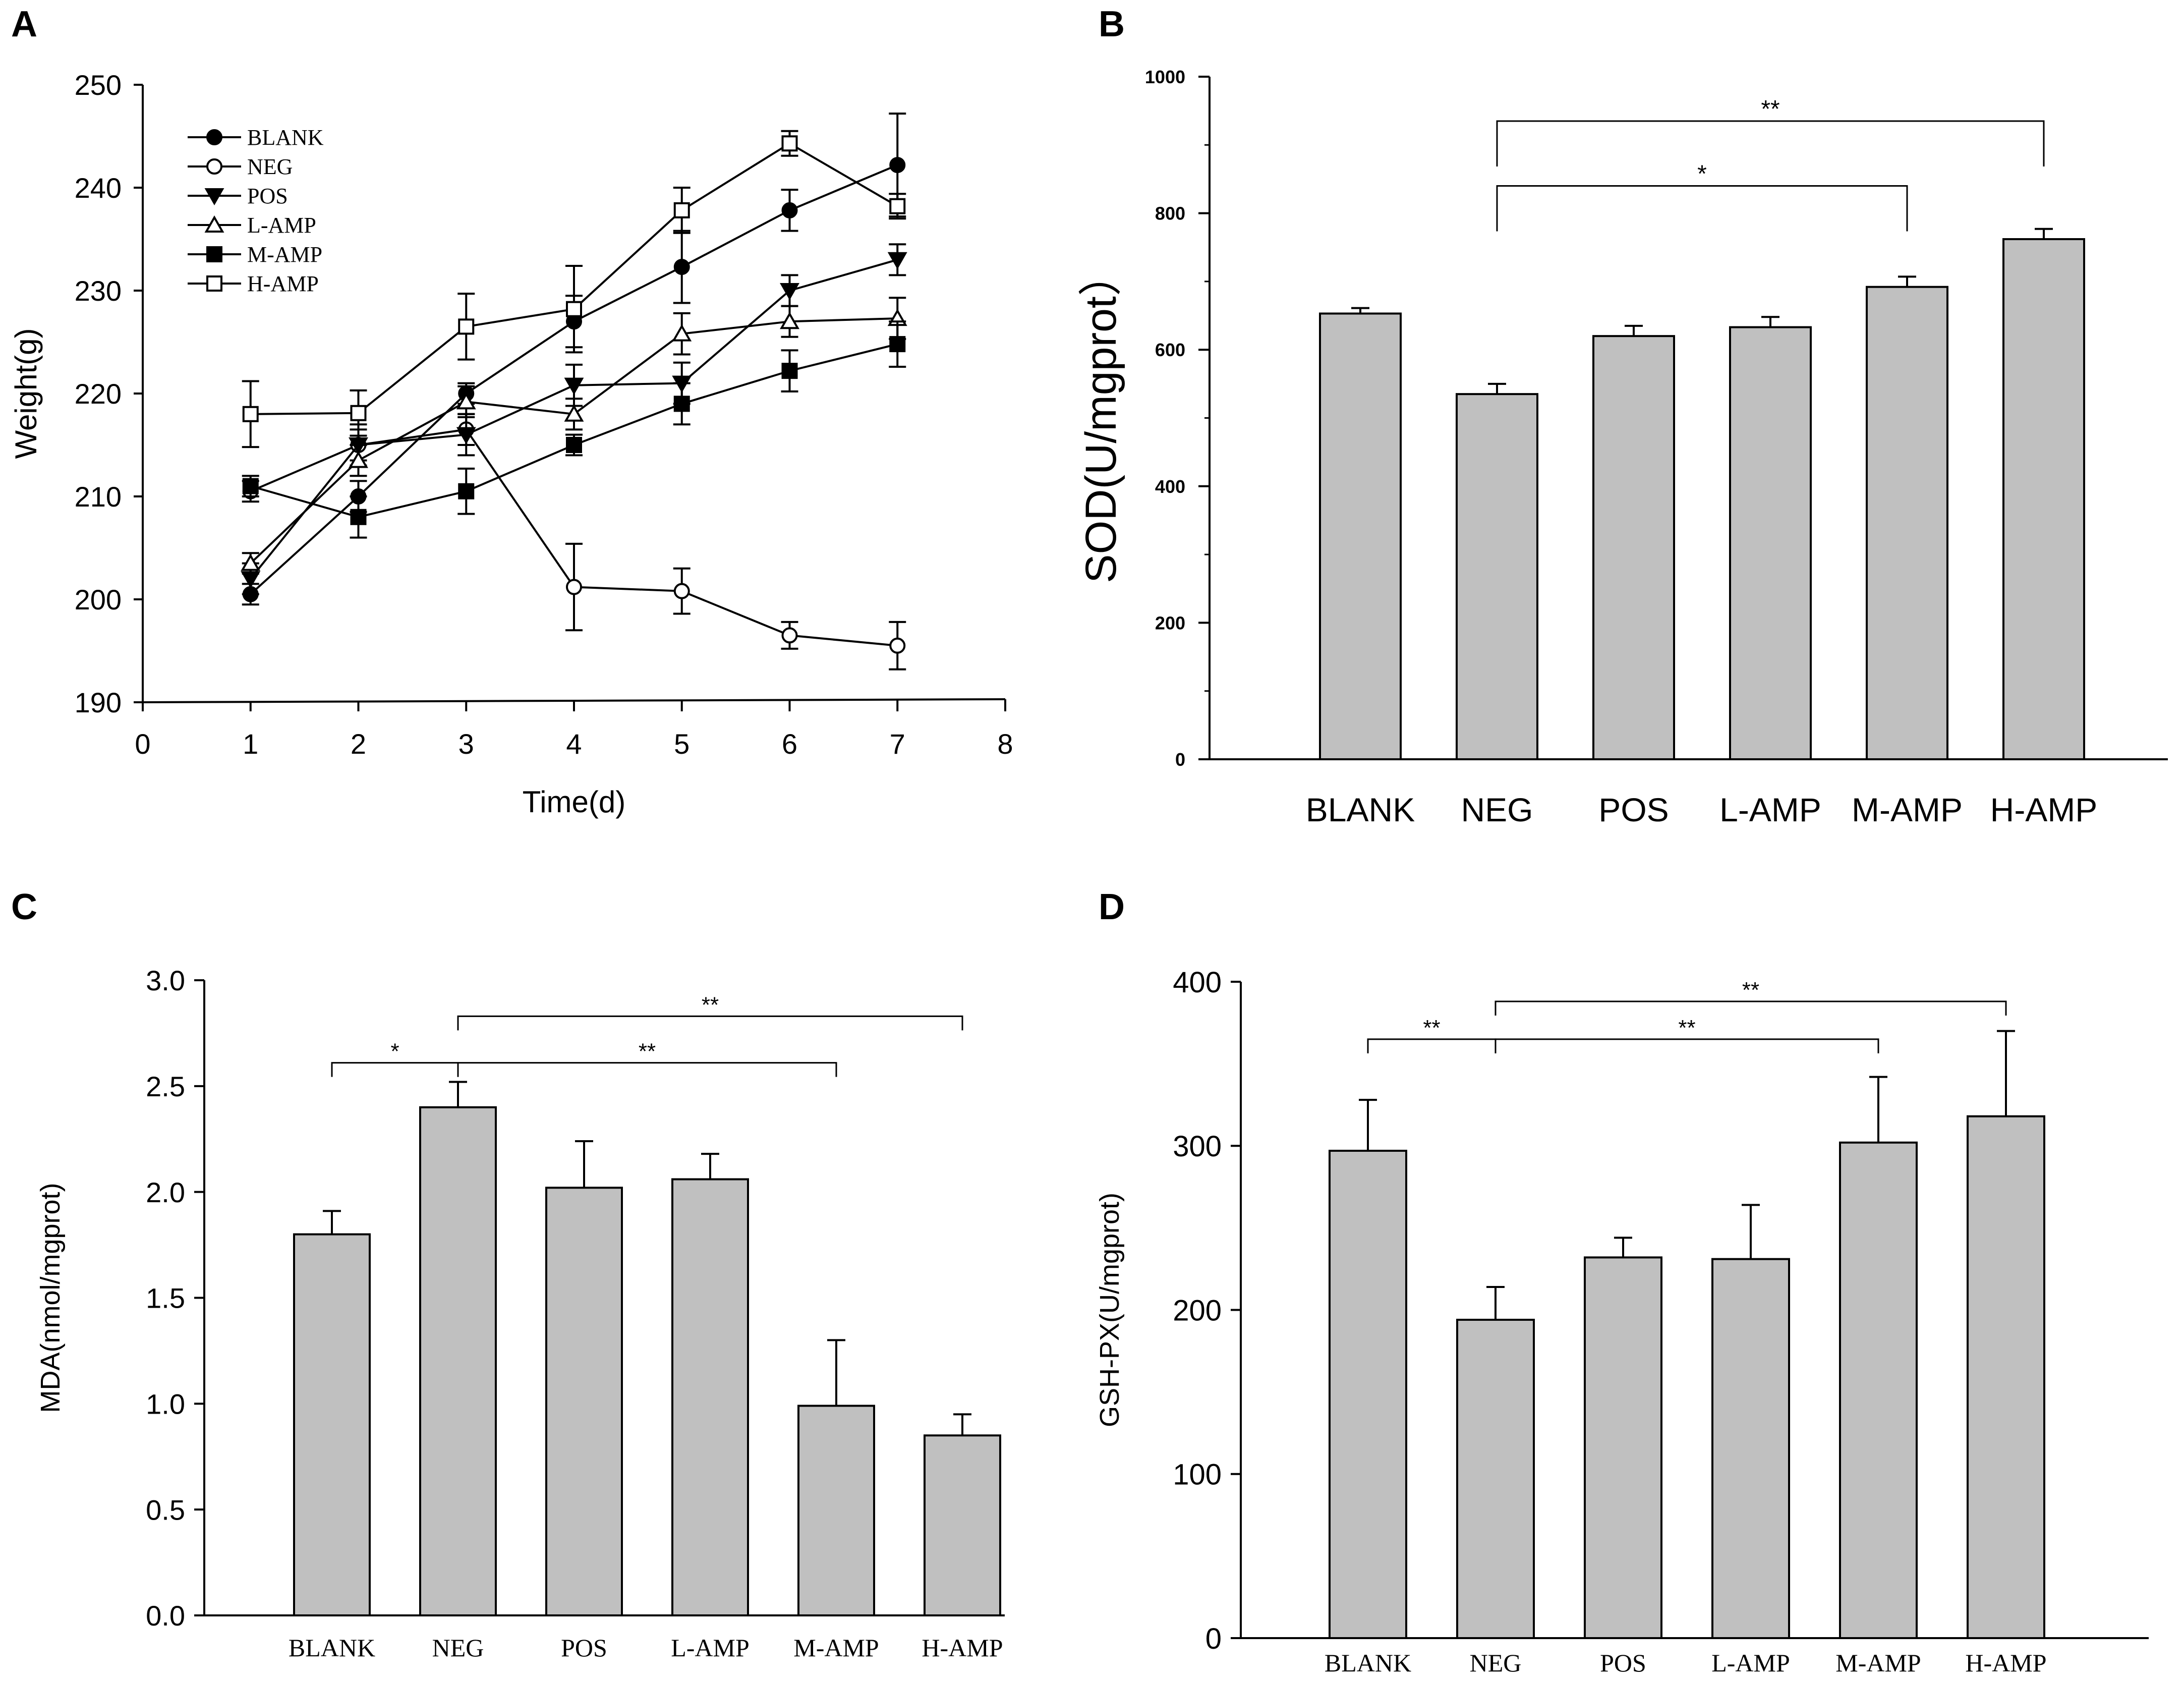 This screenshot has height=1682, width=2184. I want to click on y-tick-label: 250, so click(98, 85).